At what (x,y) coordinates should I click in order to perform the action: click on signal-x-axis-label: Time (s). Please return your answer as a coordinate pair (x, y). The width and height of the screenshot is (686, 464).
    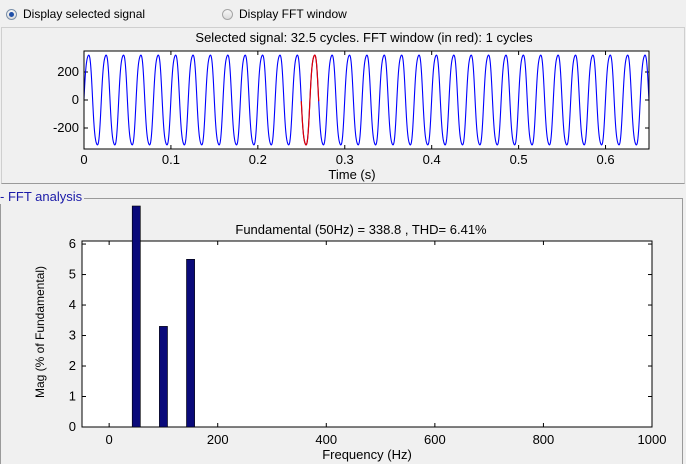
    Looking at the image, I should click on (351, 174).